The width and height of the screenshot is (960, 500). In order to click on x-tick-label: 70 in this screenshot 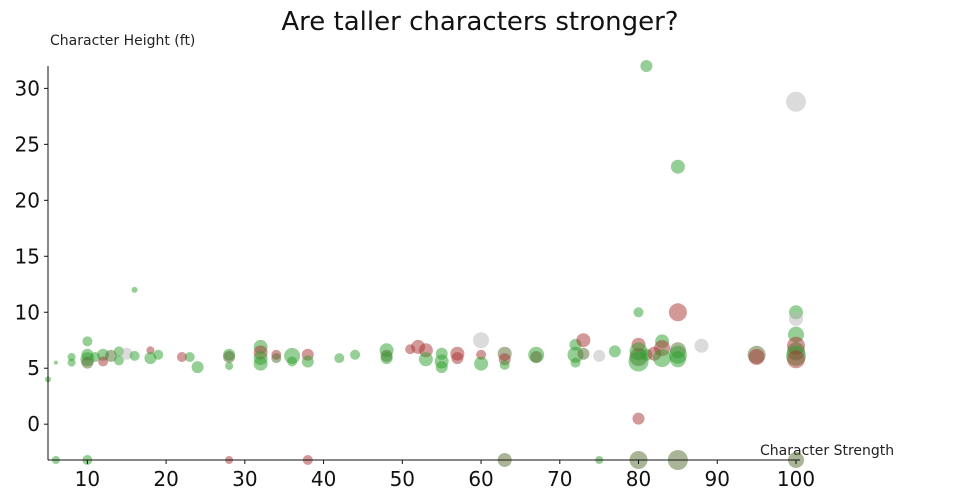, I will do `click(559, 479)`.